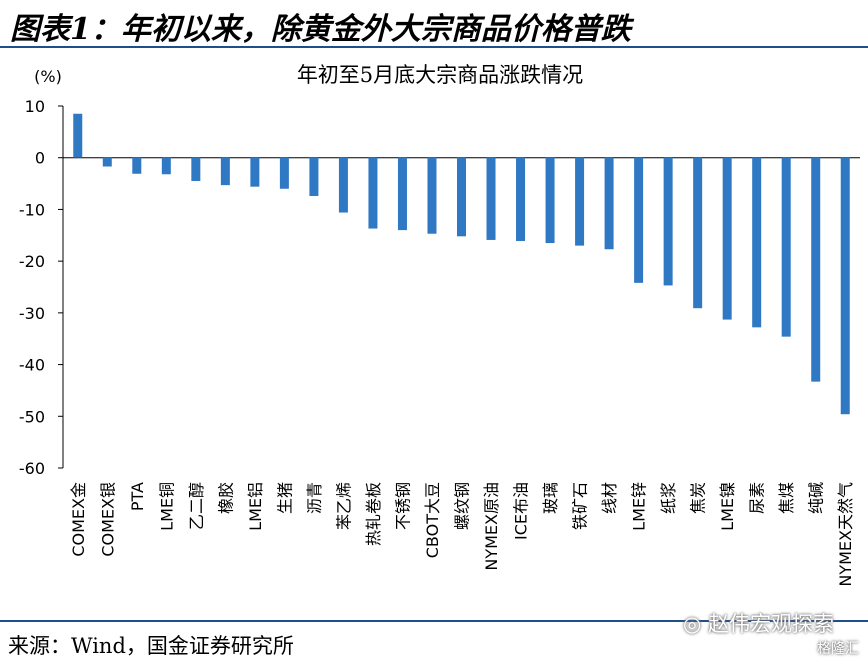  Describe the element at coordinates (816, 498) in the screenshot. I see `category-label: 纯碱` at that location.